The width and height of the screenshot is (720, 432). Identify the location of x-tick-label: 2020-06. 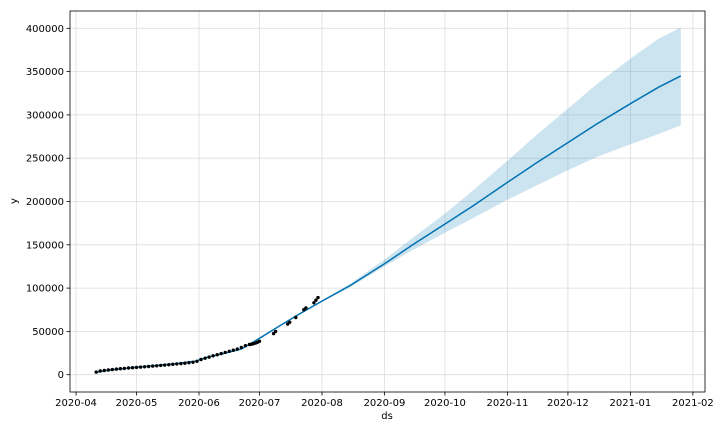
(199, 403).